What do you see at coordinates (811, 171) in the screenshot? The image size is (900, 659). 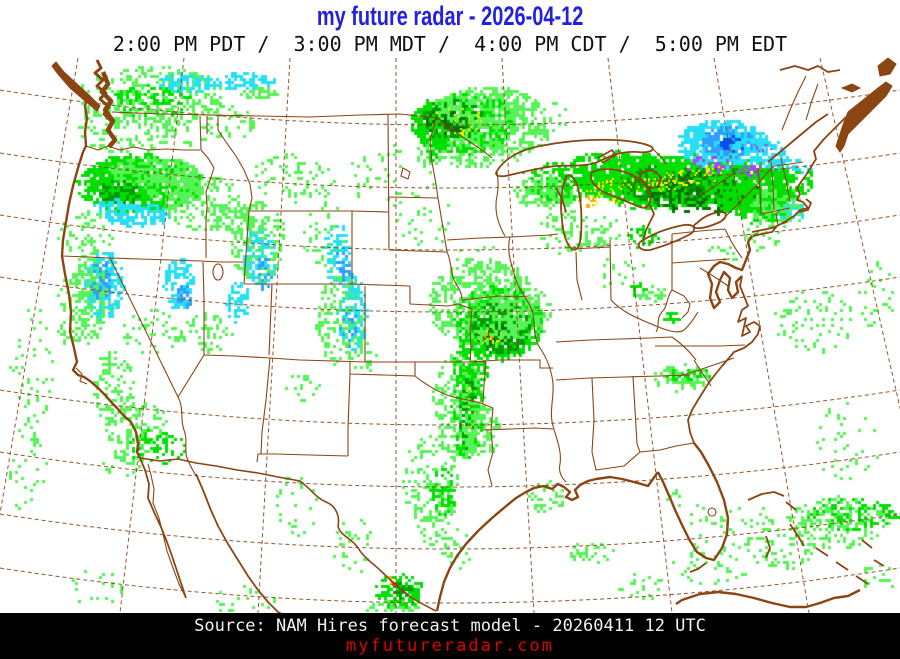 I see `new-england-coast` at bounding box center [811, 171].